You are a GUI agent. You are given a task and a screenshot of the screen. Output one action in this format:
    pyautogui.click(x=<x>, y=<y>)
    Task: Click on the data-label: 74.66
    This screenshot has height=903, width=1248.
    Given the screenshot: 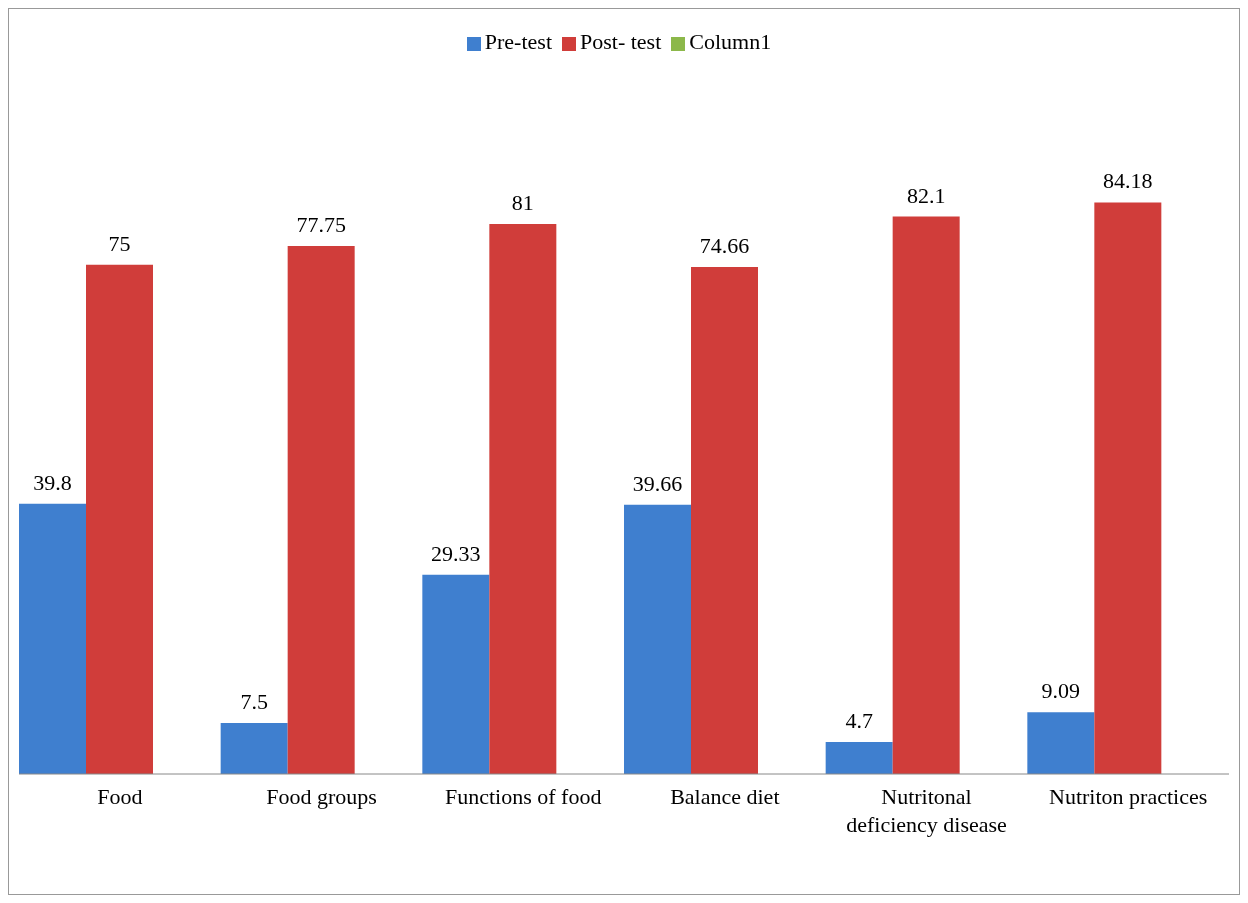 What is the action you would take?
    pyautogui.click(x=724, y=246)
    